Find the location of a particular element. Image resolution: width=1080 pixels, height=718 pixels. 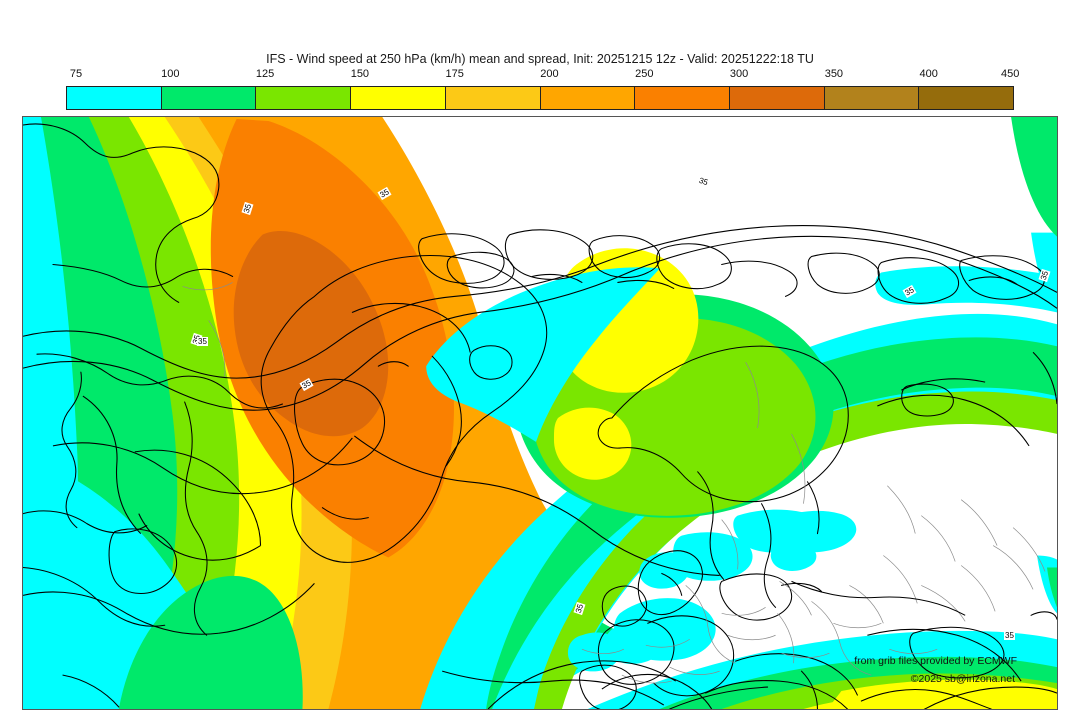

colorbar-tick-300: 300 is located at coordinates (739, 74).